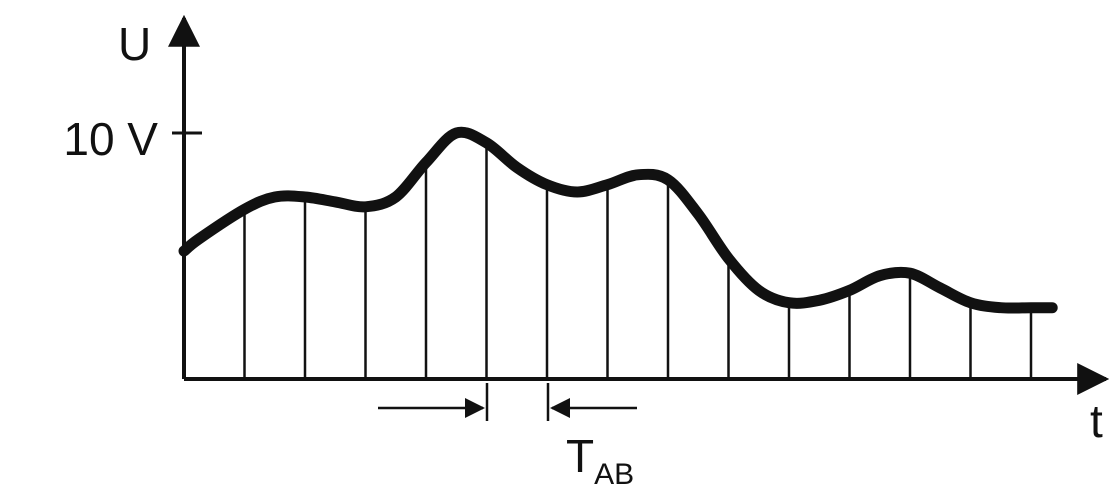  I want to click on interval-label-main: T, so click(580, 456).